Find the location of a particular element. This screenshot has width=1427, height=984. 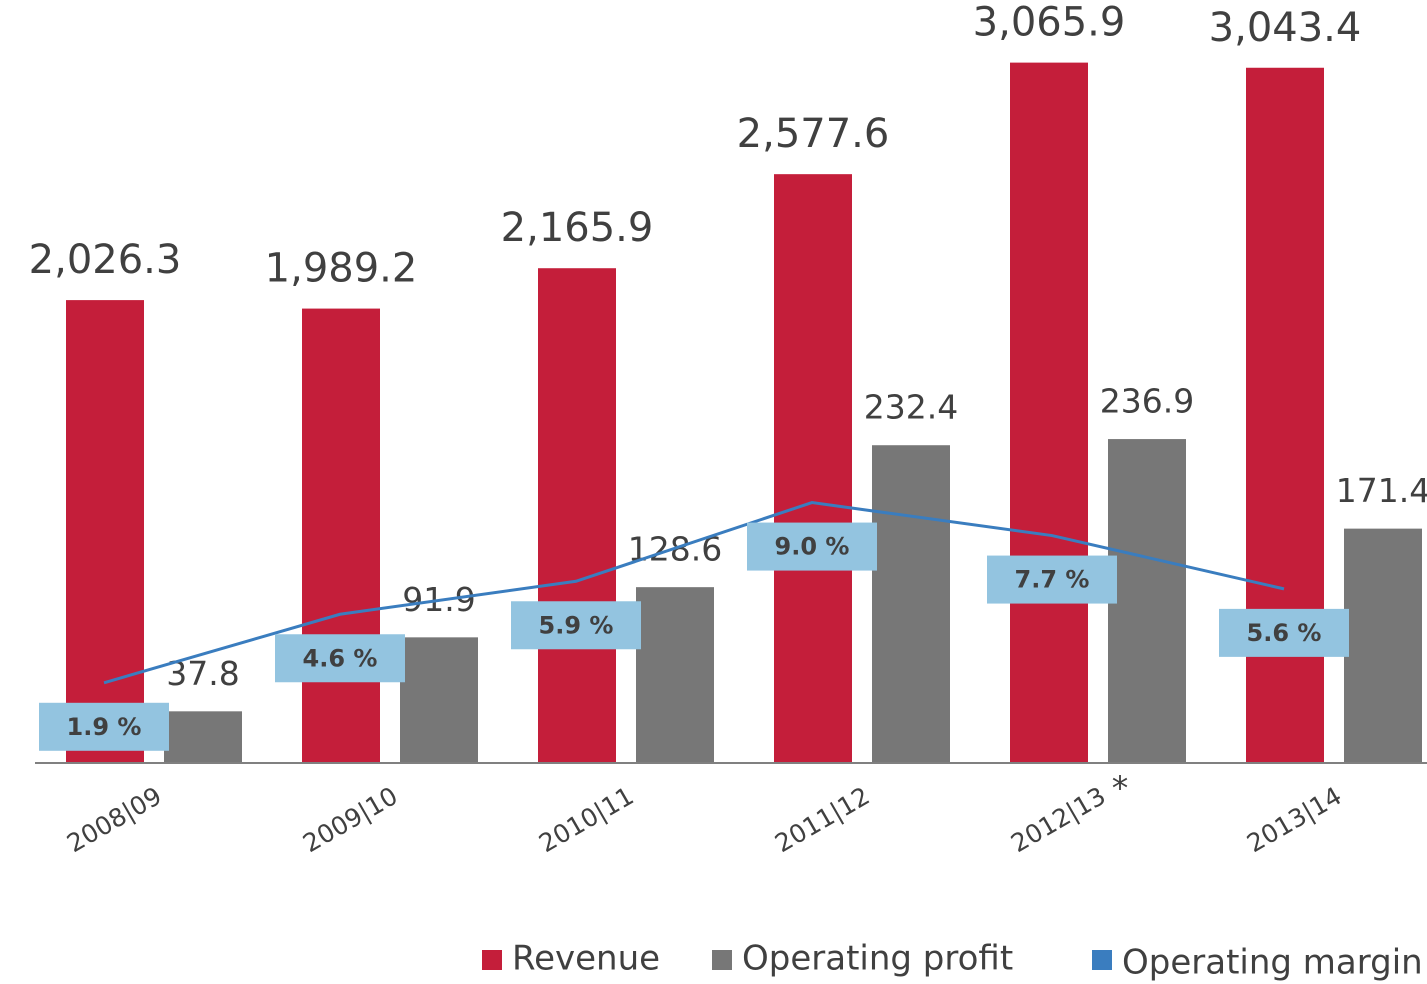

value-label: 9.0 % is located at coordinates (812, 547).